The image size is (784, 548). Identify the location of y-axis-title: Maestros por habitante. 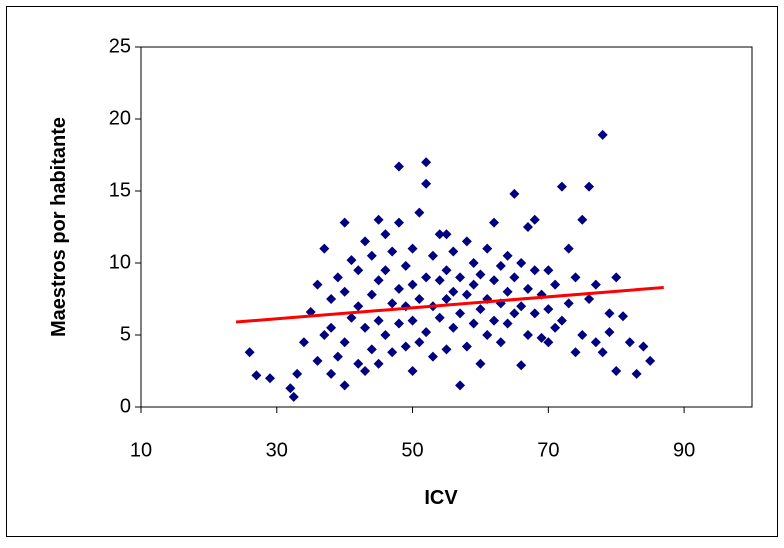
(59, 227).